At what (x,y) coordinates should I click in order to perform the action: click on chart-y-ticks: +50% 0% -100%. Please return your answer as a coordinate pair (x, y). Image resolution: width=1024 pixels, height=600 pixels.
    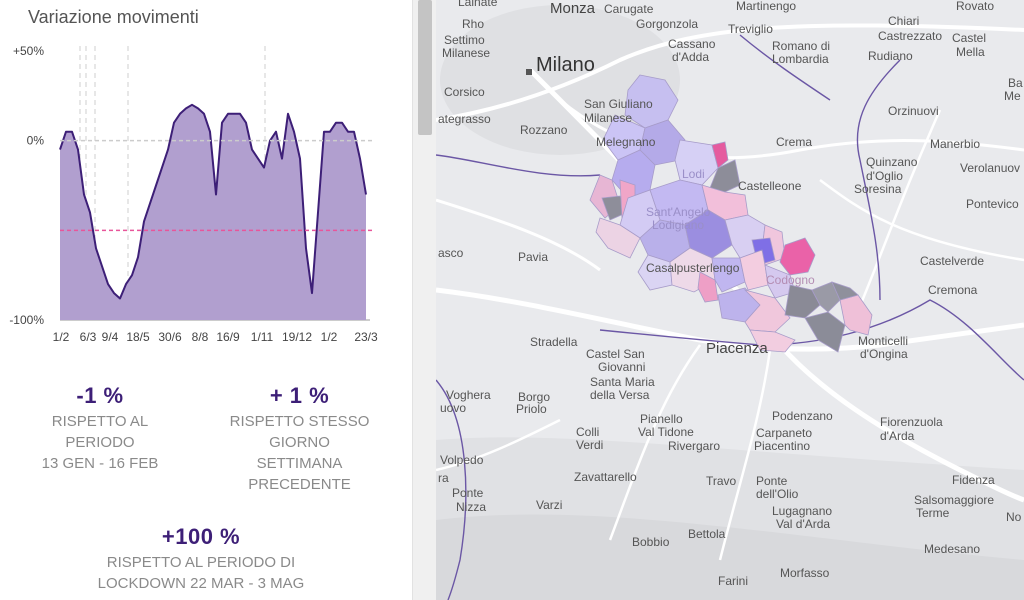
    Looking at the image, I should click on (26, 185).